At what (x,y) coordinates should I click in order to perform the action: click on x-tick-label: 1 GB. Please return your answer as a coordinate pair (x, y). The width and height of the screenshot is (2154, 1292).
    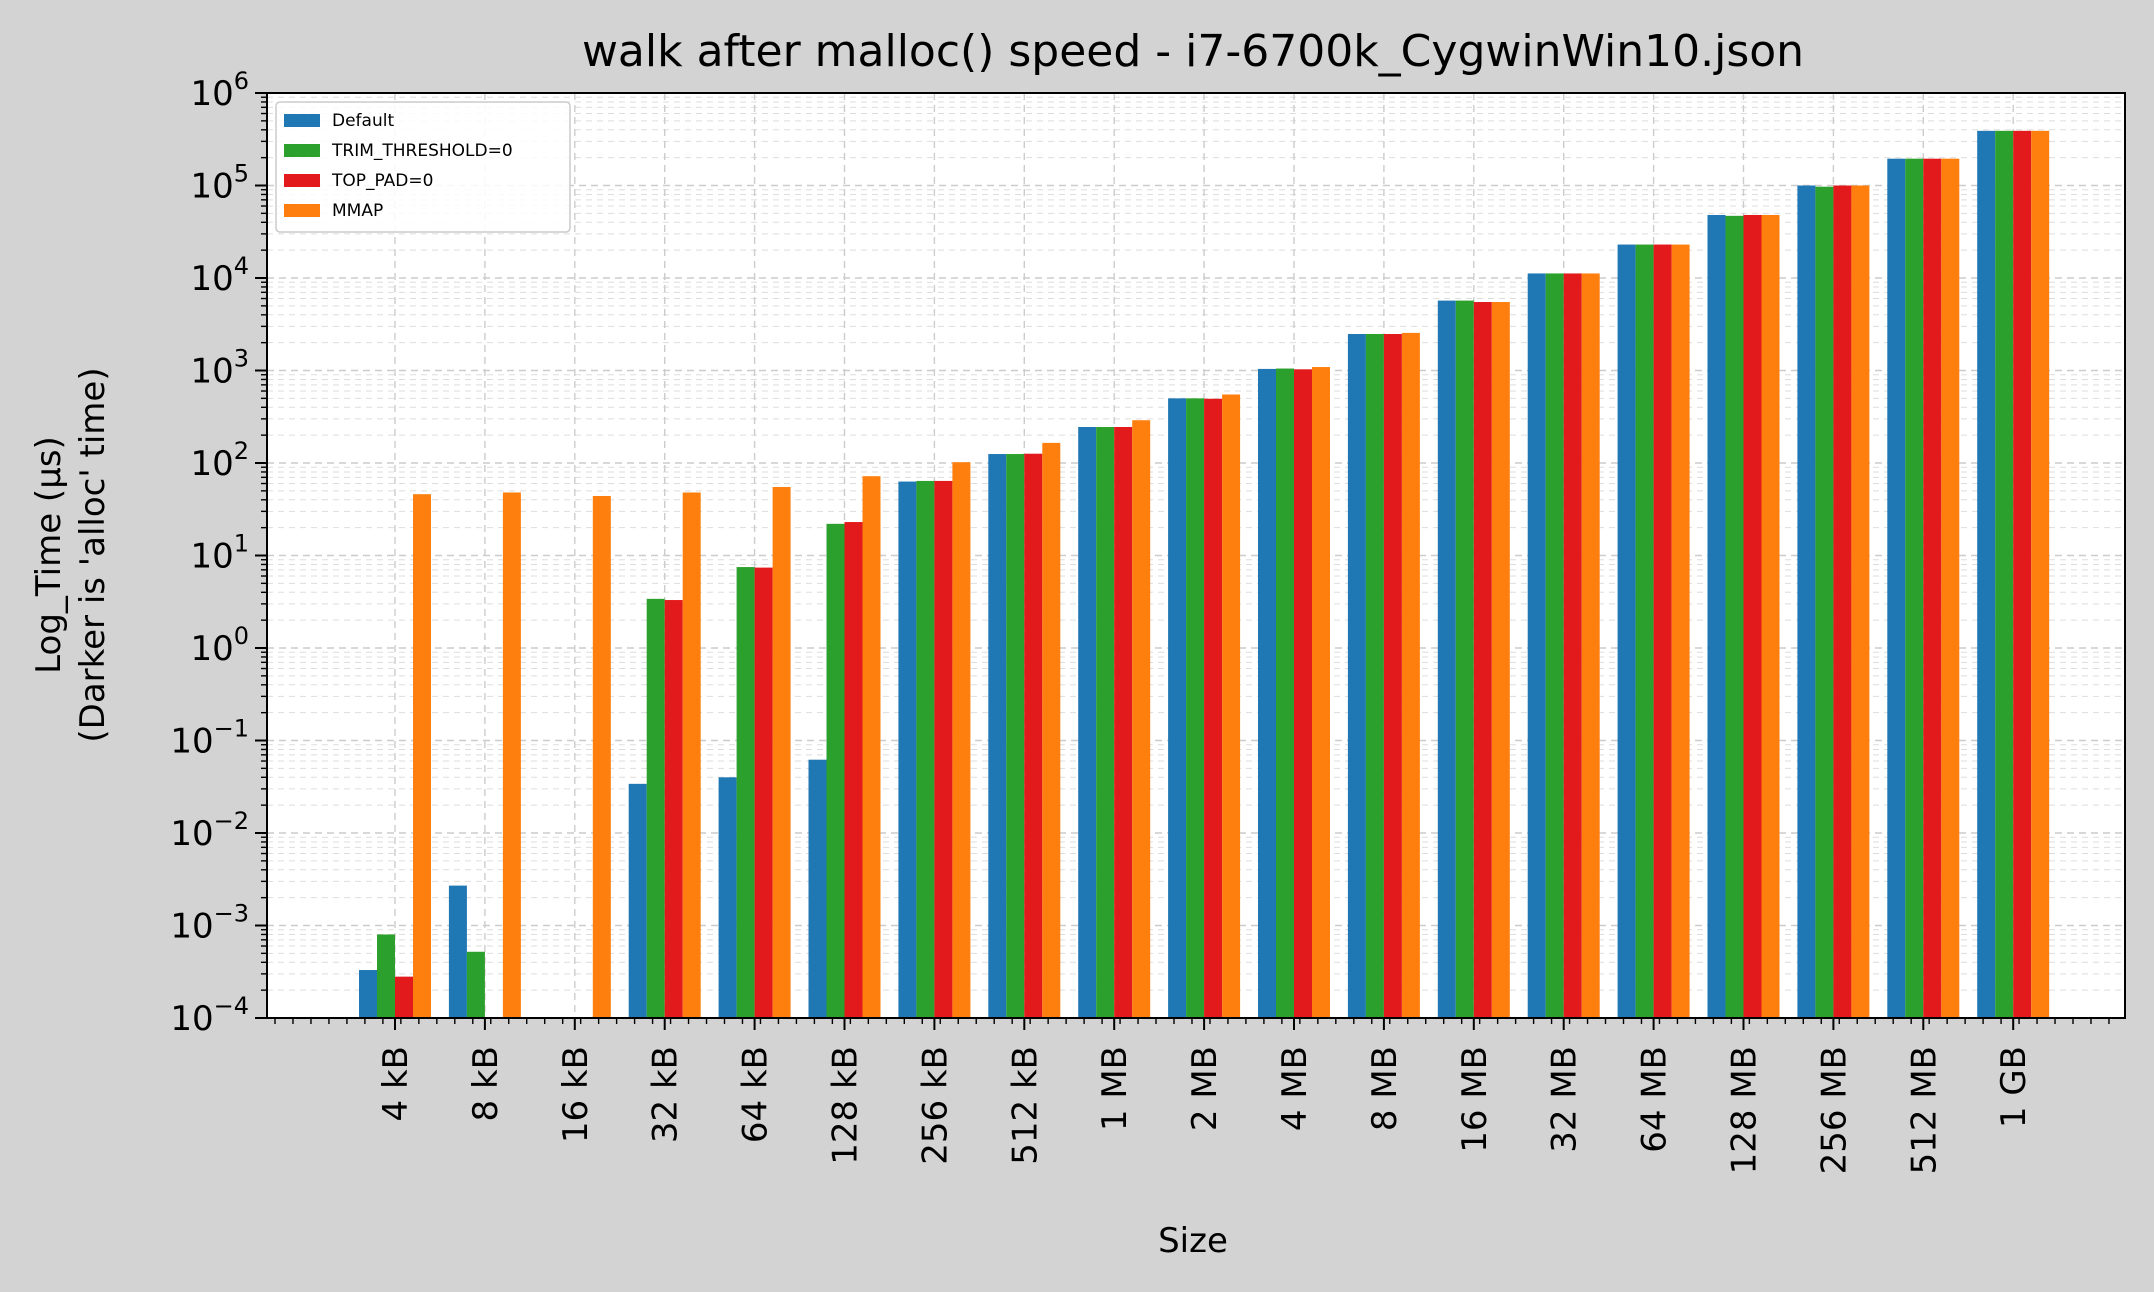
    Looking at the image, I should click on (2014, 1087).